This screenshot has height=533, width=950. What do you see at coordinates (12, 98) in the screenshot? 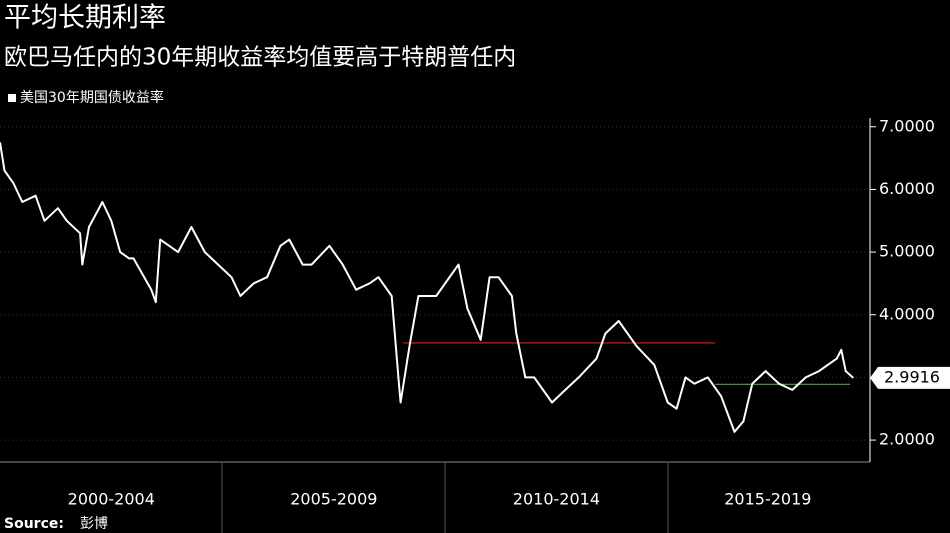
I see `legend-swatch` at bounding box center [12, 98].